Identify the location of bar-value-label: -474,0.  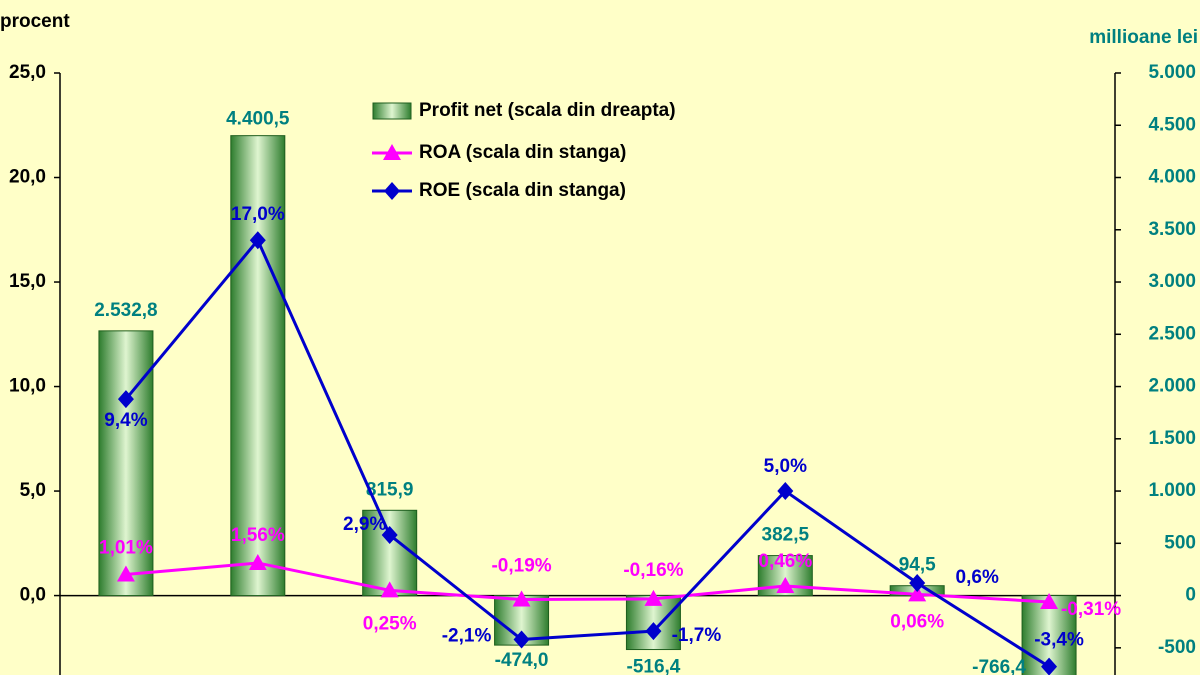
(522, 660).